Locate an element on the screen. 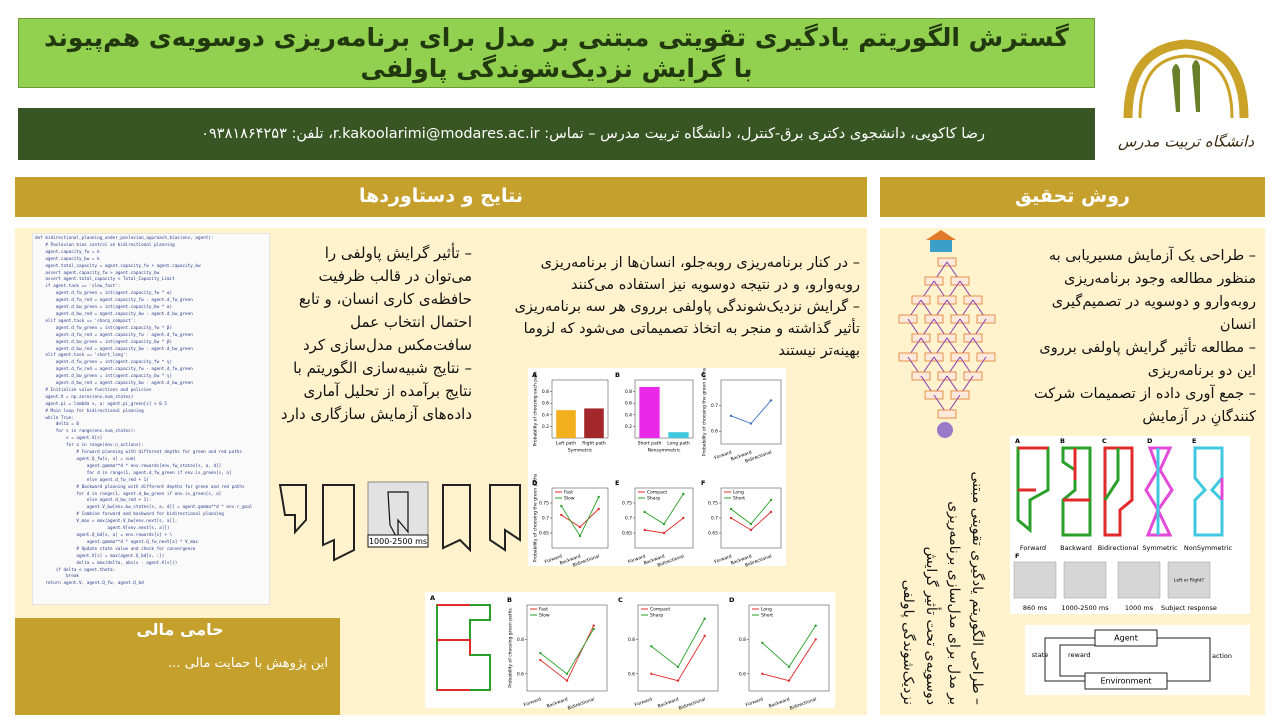  agent-label: Agent is located at coordinates (1126, 638).